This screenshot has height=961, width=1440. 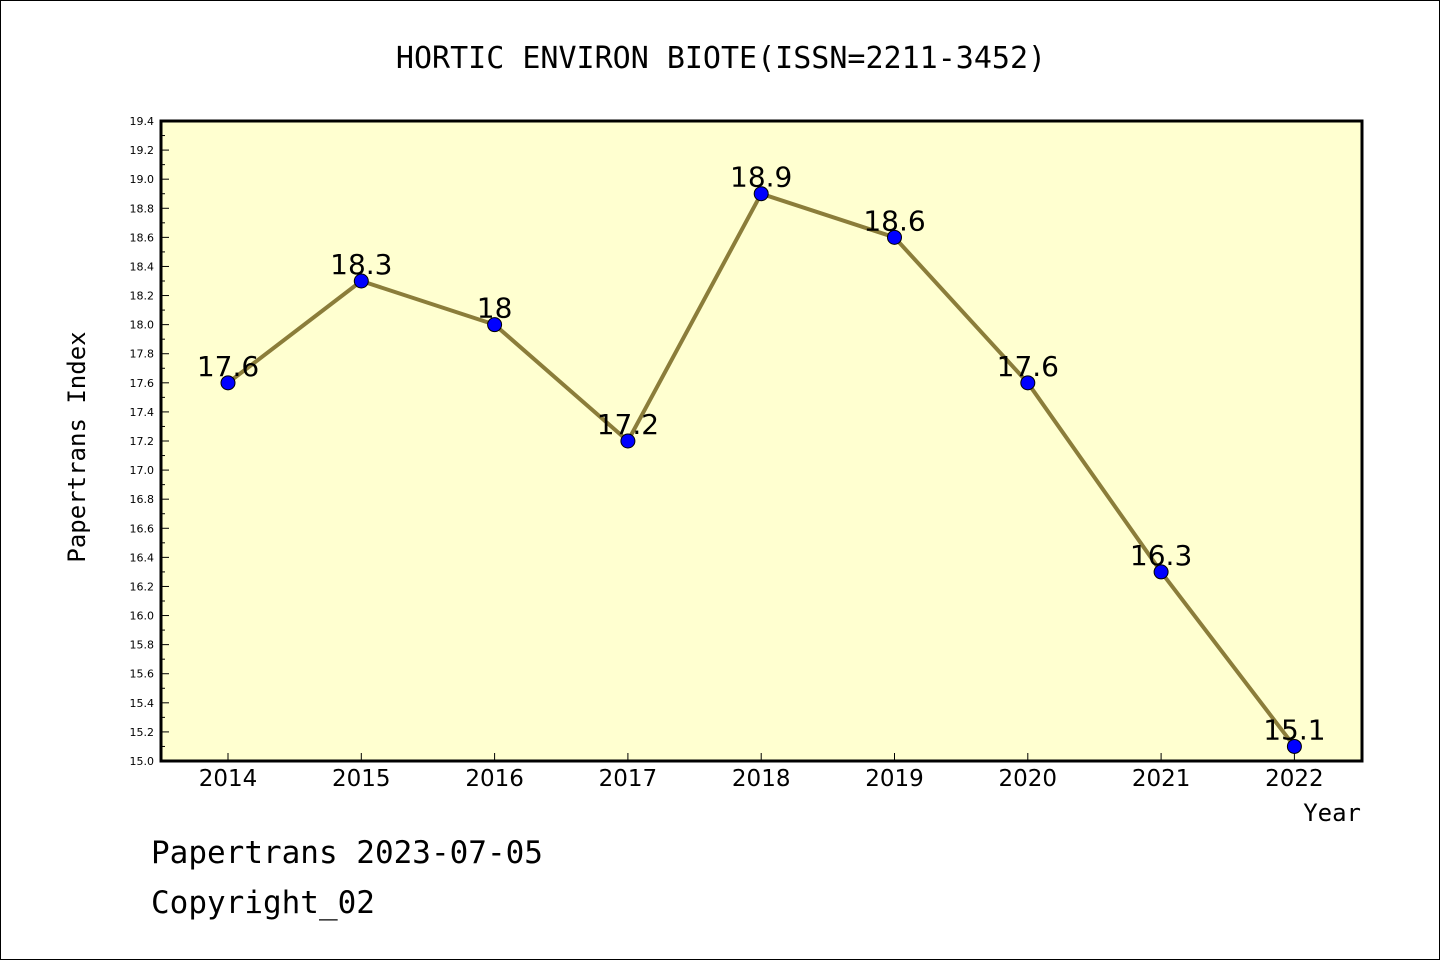 I want to click on y-tick-label: 19.4, so click(x=142, y=121).